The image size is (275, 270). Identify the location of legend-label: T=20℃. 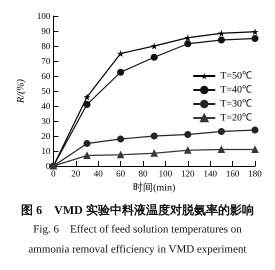
(236, 118).